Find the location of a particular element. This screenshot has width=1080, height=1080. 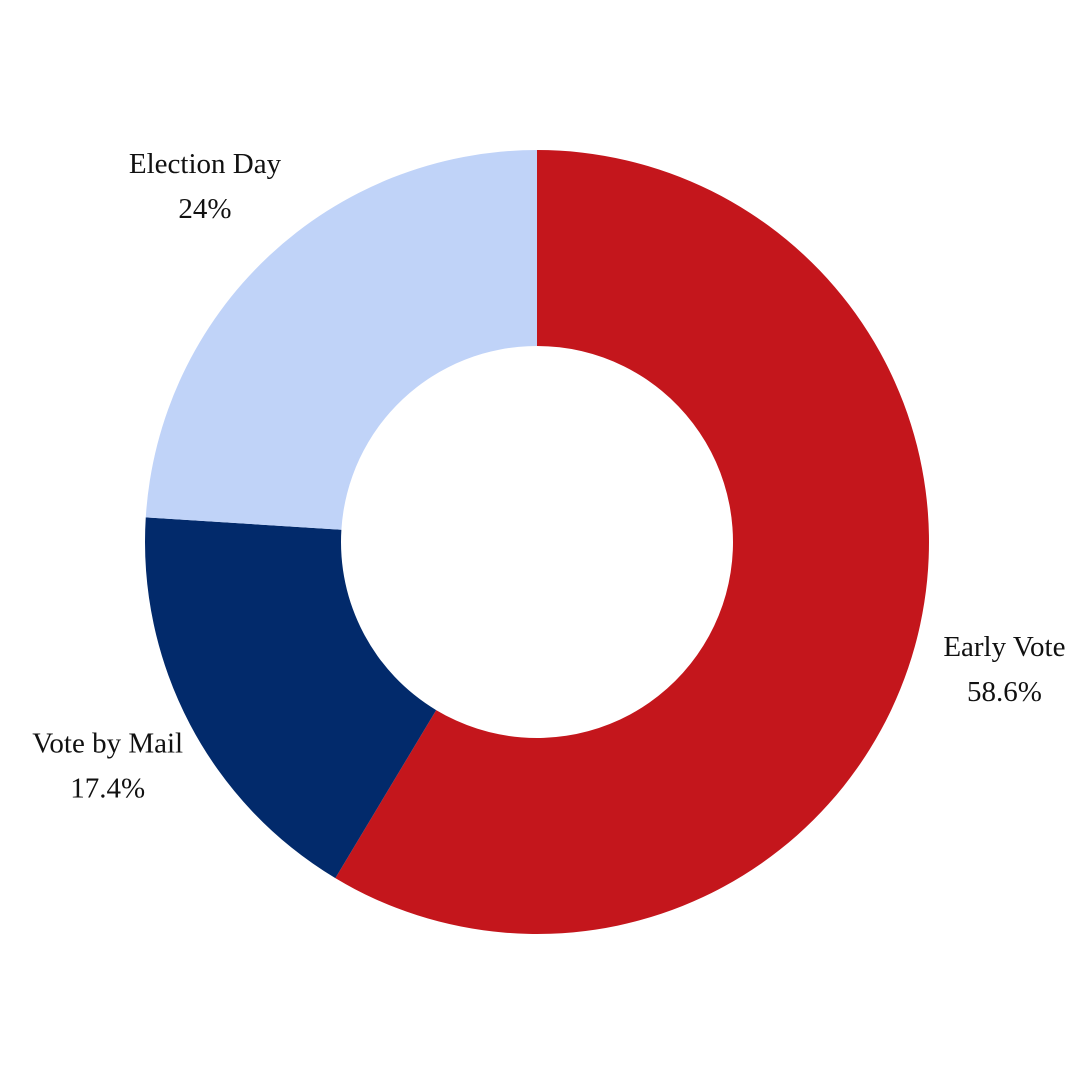

slice-value-label: 17.4% is located at coordinates (107, 788).